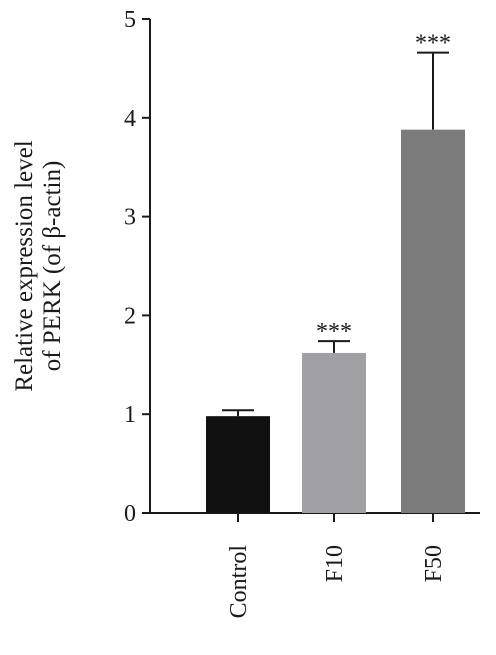 Image resolution: width=496 pixels, height=655 pixels. What do you see at coordinates (130, 20) in the screenshot?
I see `y-tick-label: 5` at bounding box center [130, 20].